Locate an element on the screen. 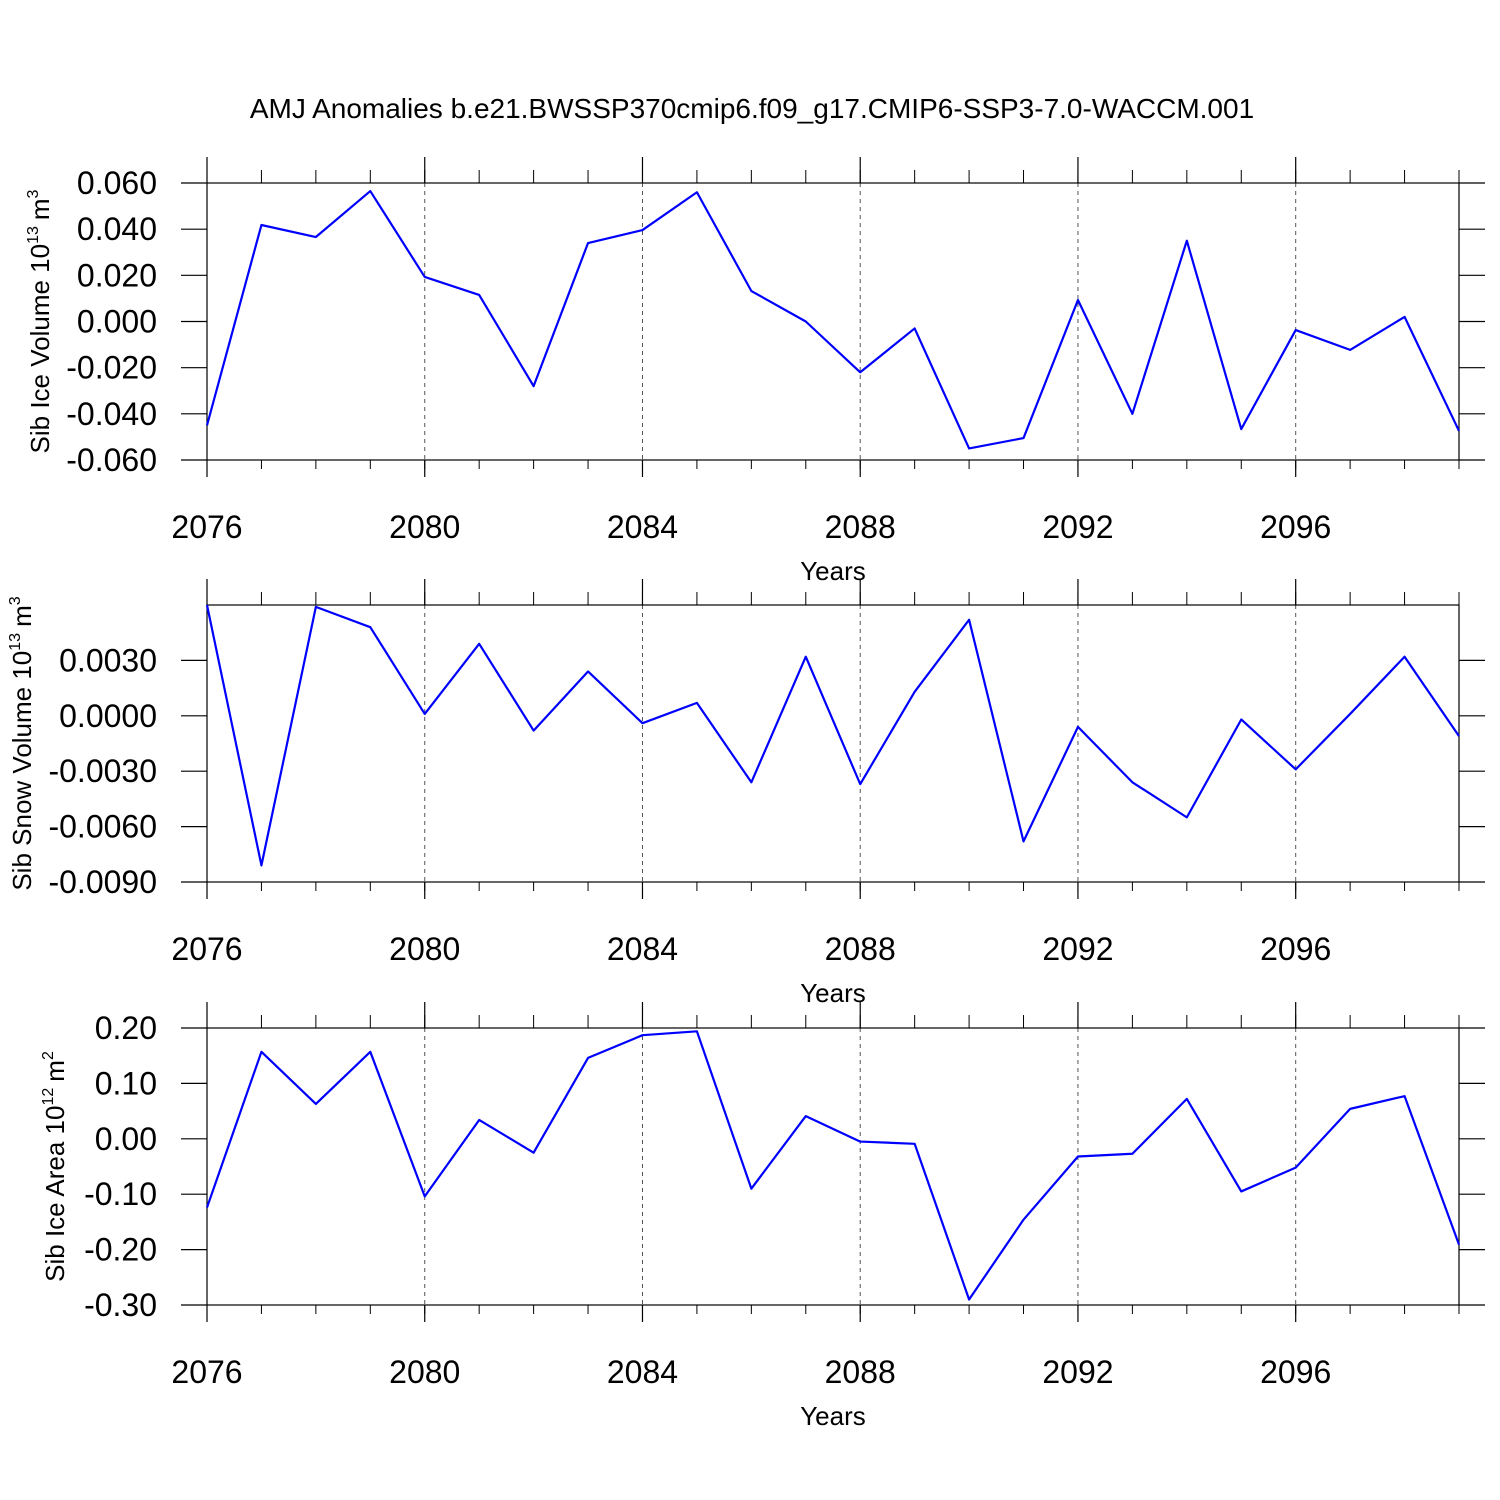 The image size is (1500, 1500). y-axis-label: Sib Ice Area 1012 m2 is located at coordinates (55, 1166).